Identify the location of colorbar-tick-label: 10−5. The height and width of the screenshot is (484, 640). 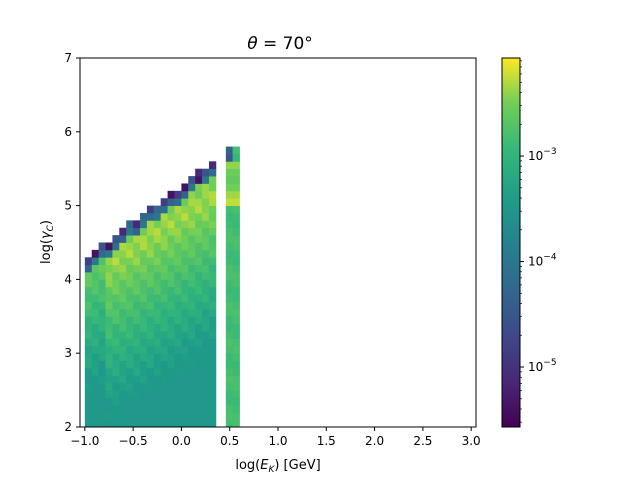
(542, 366).